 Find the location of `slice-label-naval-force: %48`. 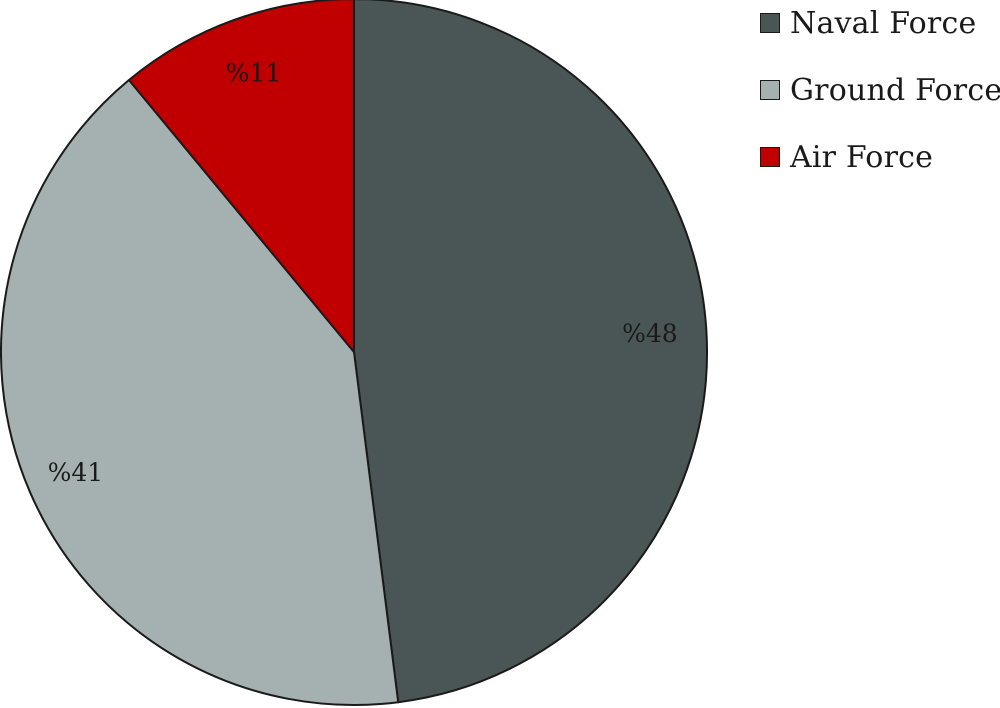

slice-label-naval-force: %48 is located at coordinates (650, 333).